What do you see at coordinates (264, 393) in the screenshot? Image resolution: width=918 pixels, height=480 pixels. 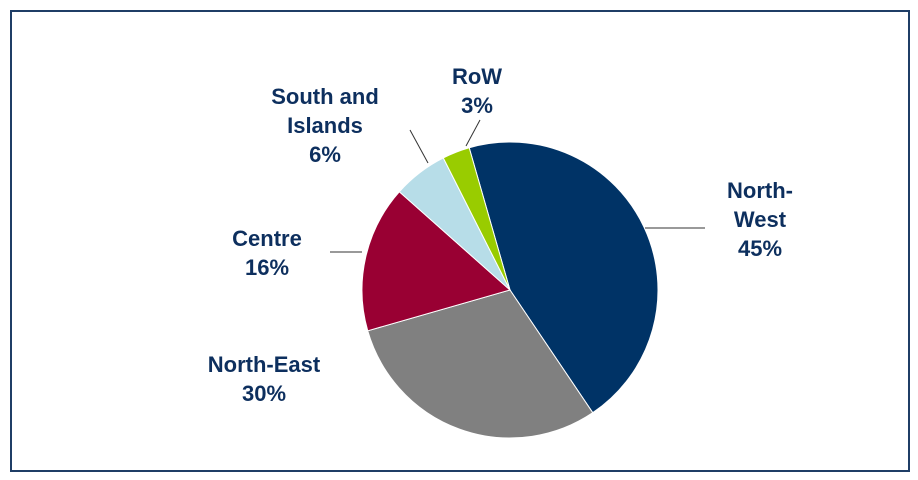 I see `slice-value: 30%` at bounding box center [264, 393].